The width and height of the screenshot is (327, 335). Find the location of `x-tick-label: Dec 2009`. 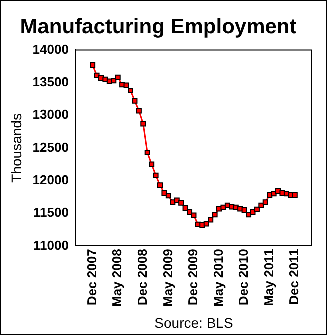

x-tick-label: Dec 2009 is located at coordinates (193, 277).